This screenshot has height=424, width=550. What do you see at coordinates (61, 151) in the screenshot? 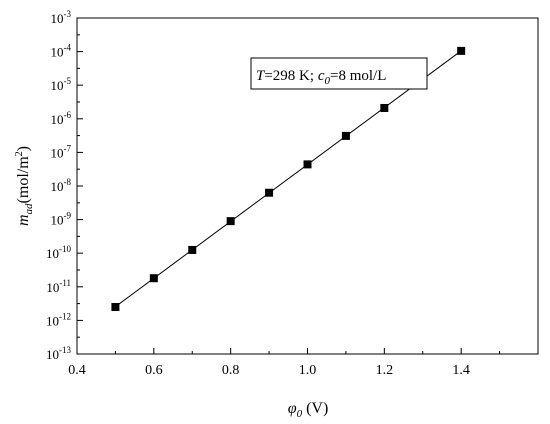
I see `y-tick-label: 10⁻⁷` at bounding box center [61, 151].